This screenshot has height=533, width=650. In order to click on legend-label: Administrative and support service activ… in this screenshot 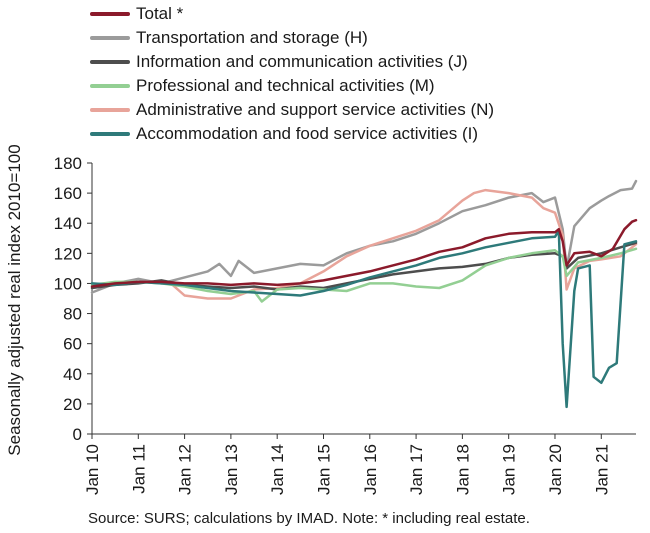, I will do `click(315, 109)`.